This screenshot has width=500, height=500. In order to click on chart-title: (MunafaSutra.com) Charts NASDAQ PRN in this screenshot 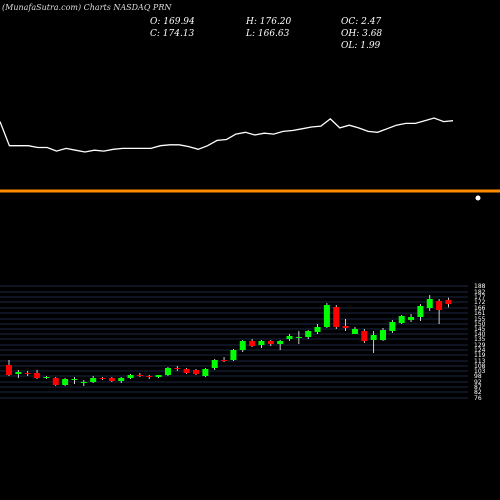, I will do `click(86, 7)`.